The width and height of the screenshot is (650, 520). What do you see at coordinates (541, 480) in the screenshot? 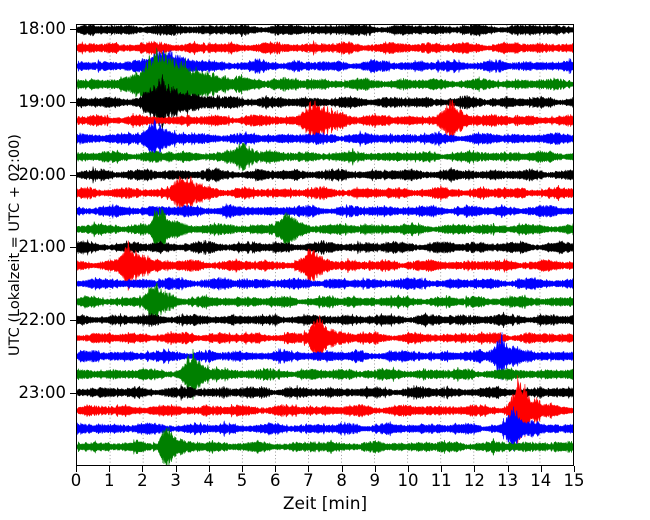
I see `x-tick-label: 14` at bounding box center [541, 480].